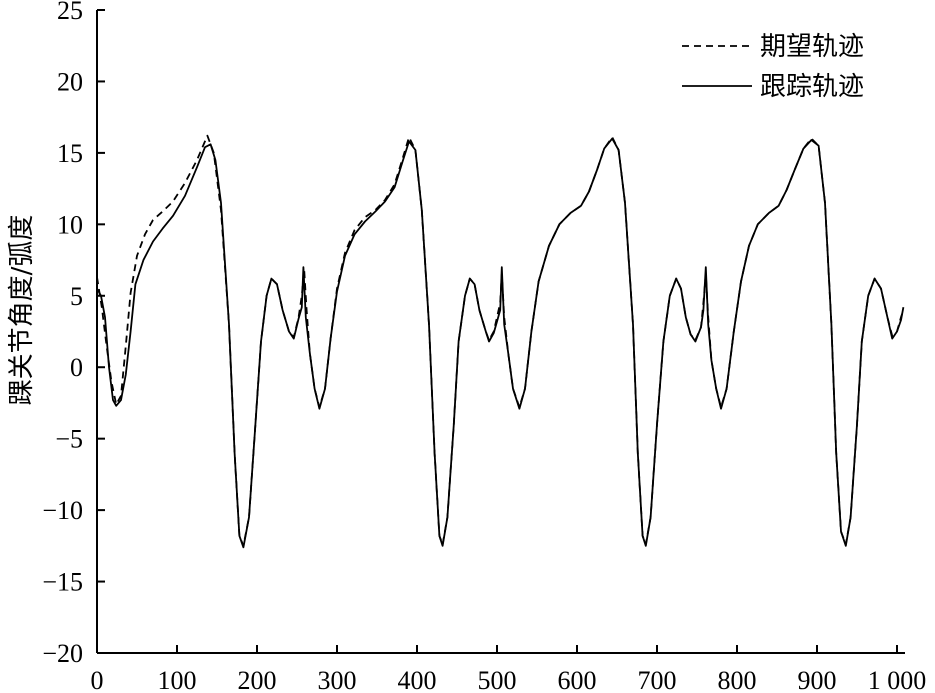 This screenshot has height=693, width=935. What do you see at coordinates (76, 367) in the screenshot?
I see `y-tick-label: 0` at bounding box center [76, 367].